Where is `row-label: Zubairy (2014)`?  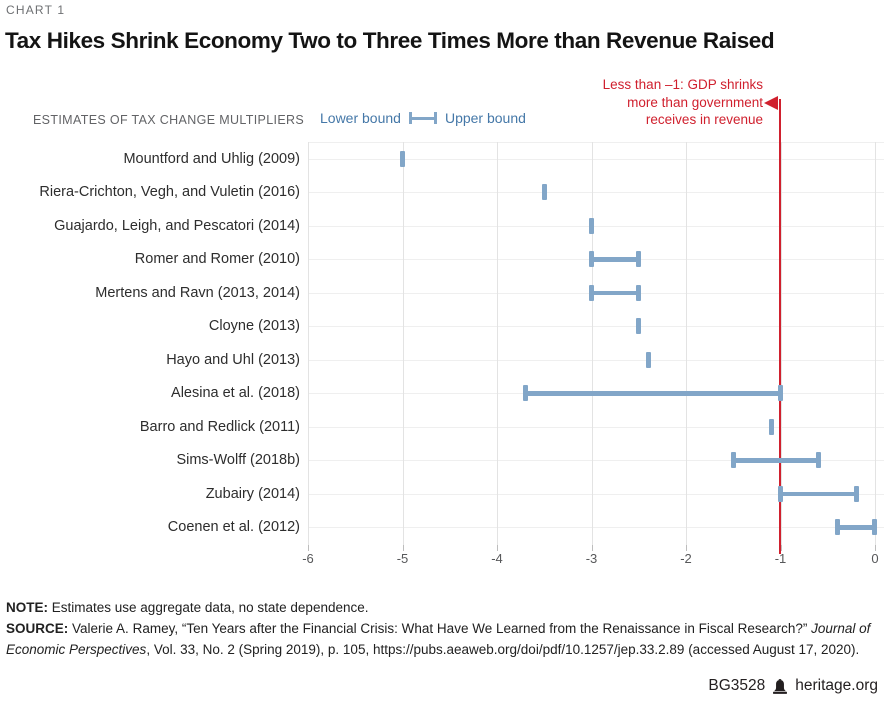 row-label: Zubairy (2014) is located at coordinates (252, 493).